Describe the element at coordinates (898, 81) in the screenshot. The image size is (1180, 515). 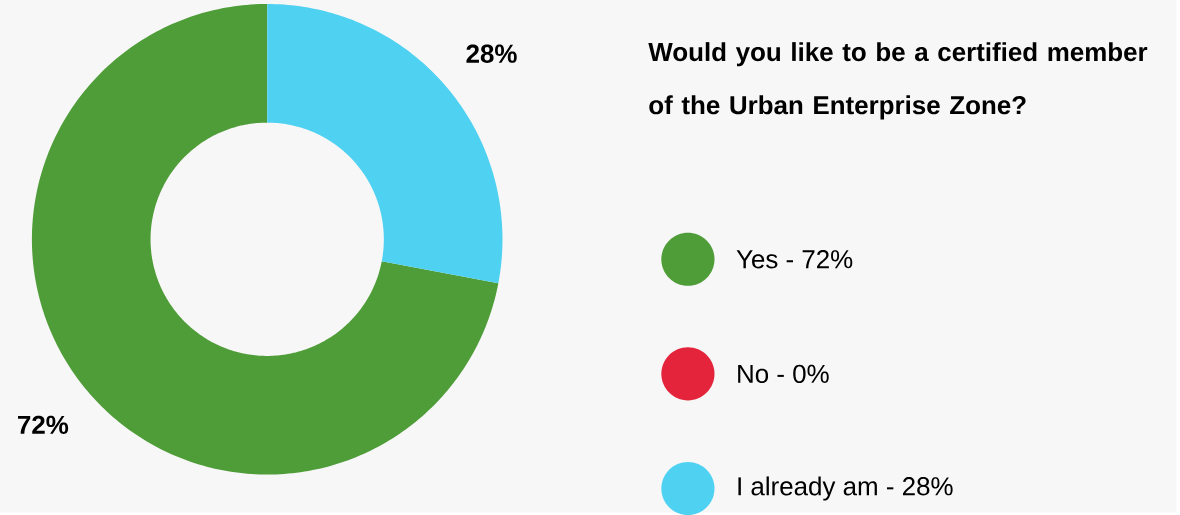
I see `text: Would you like to be a certified member of the Urban Enterprise Zone?` at that location.